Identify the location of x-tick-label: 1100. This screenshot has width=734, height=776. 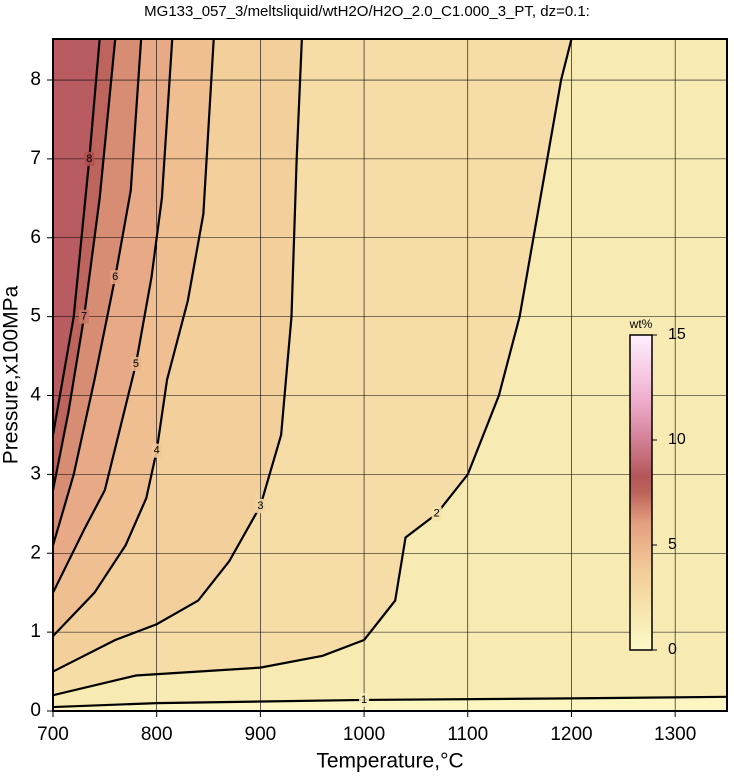
(467, 734).